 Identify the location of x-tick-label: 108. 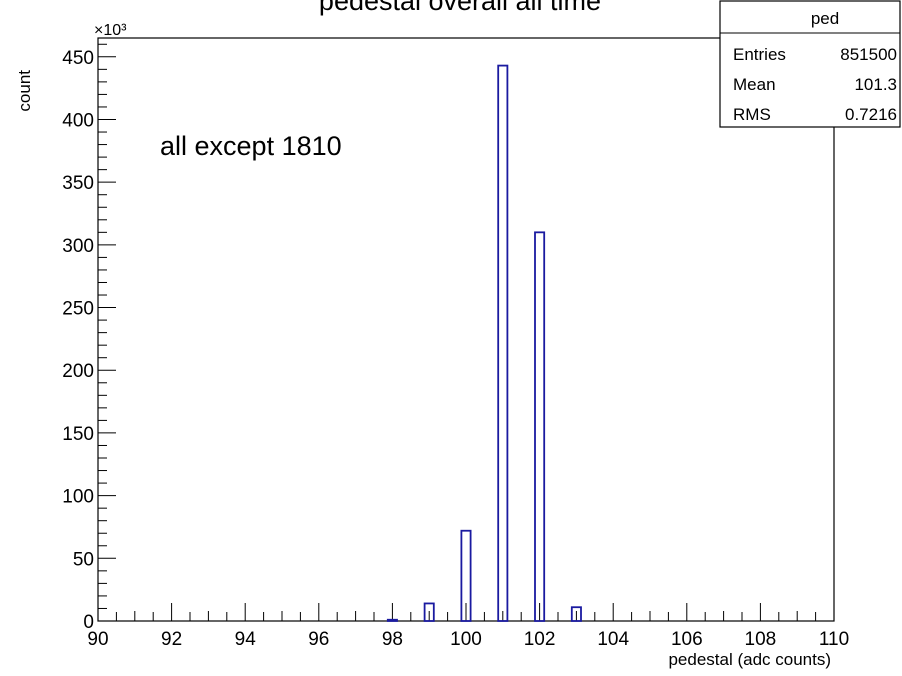
(761, 639).